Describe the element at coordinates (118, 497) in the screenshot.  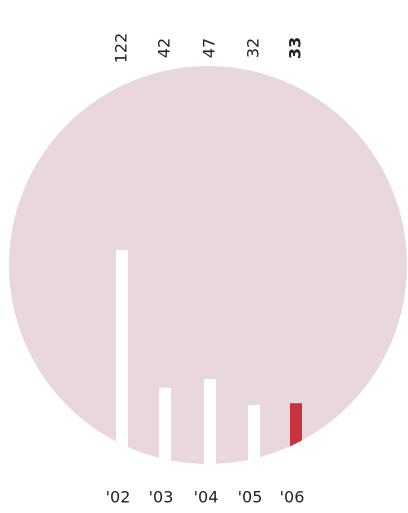
I see `x-tick-label: '02` at that location.